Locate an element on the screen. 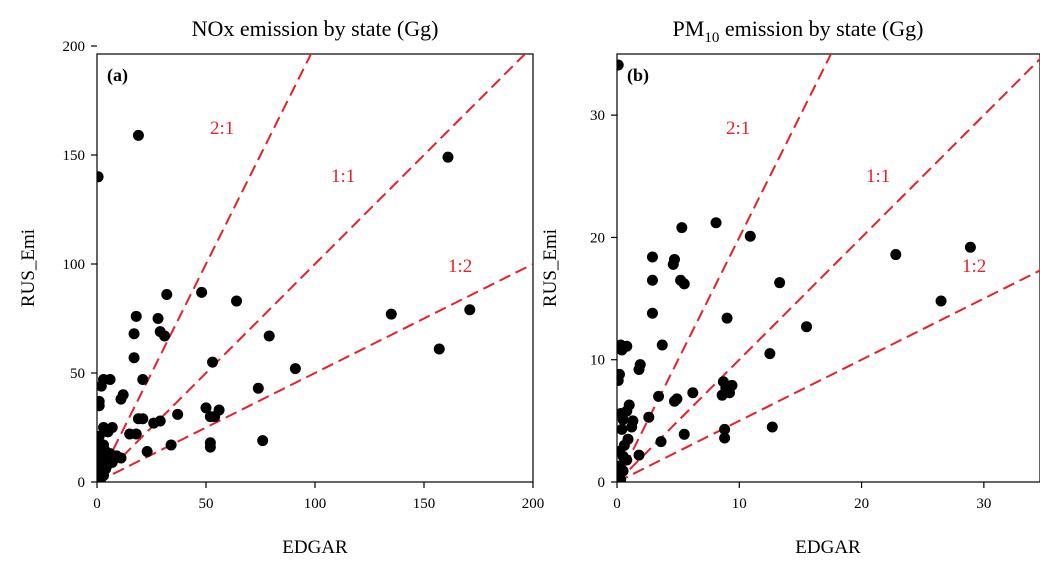 Image resolution: width=1040 pixels, height=561 pixels. panel-b-label: (b) is located at coordinates (638, 75).